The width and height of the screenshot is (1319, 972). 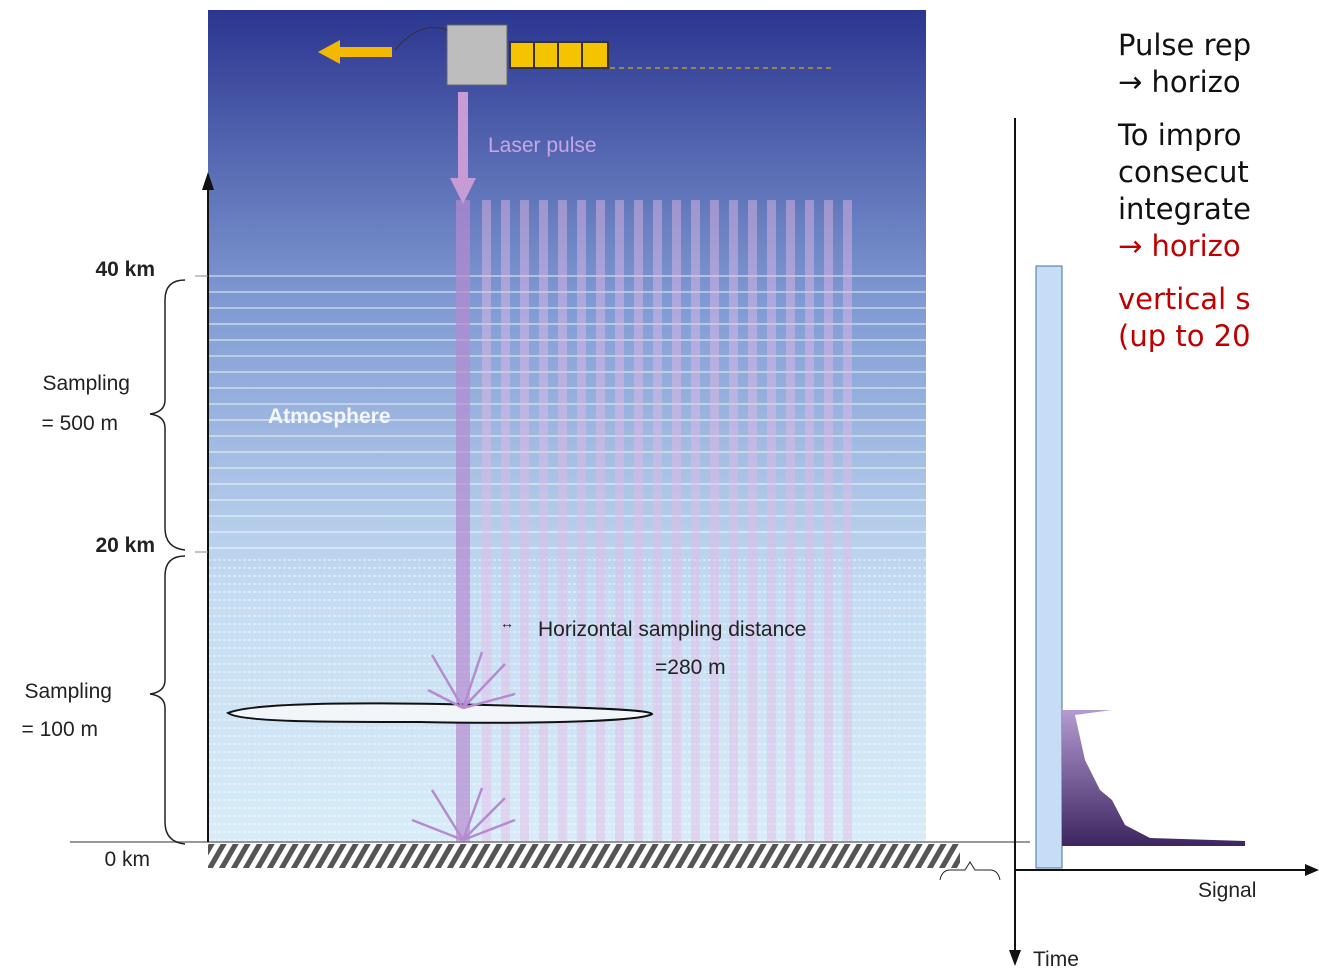 What do you see at coordinates (208, 181) in the screenshot?
I see `axis-arrowhead` at bounding box center [208, 181].